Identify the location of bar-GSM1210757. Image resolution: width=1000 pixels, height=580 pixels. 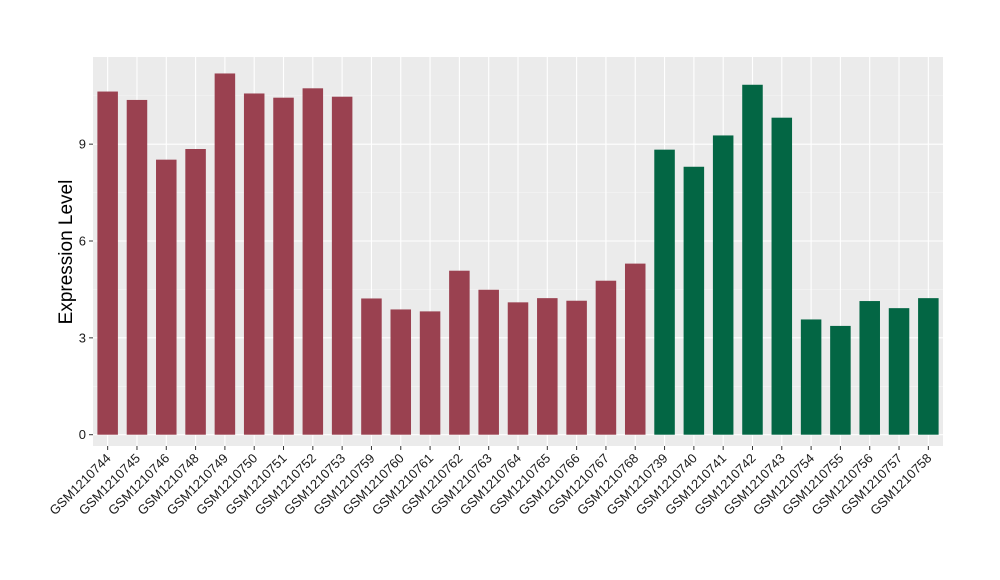
(899, 371).